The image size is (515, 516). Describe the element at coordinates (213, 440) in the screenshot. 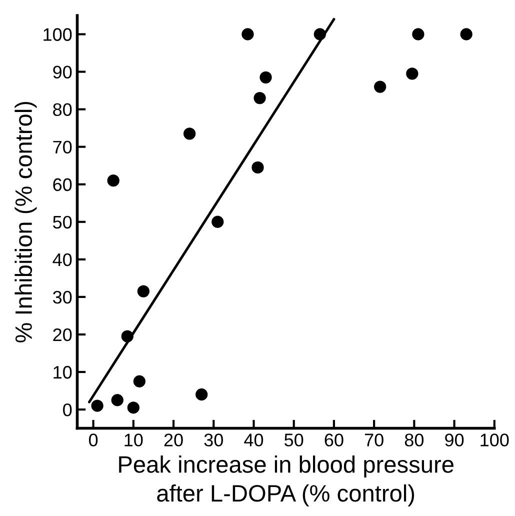

I see `x-tick-label: 30` at that location.